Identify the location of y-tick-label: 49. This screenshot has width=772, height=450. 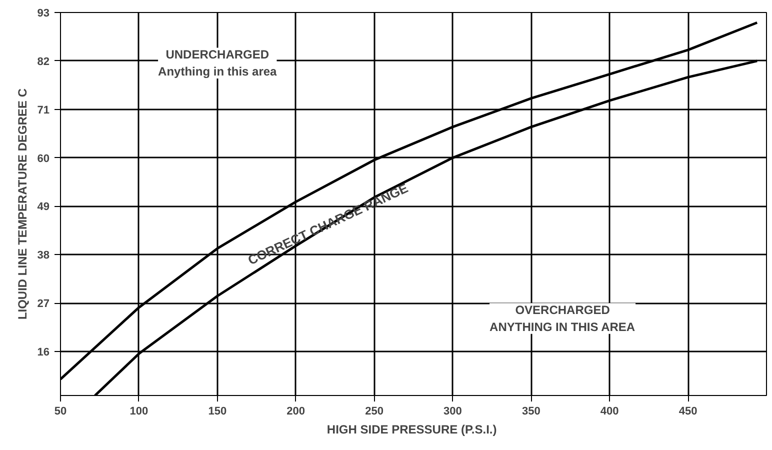
(43, 207).